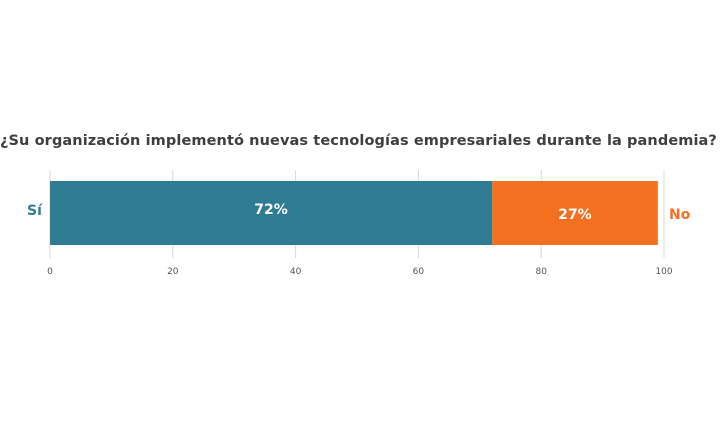 The height and width of the screenshot is (430, 720). What do you see at coordinates (663, 272) in the screenshot?
I see `x-tick-label-100: 100` at bounding box center [663, 272].